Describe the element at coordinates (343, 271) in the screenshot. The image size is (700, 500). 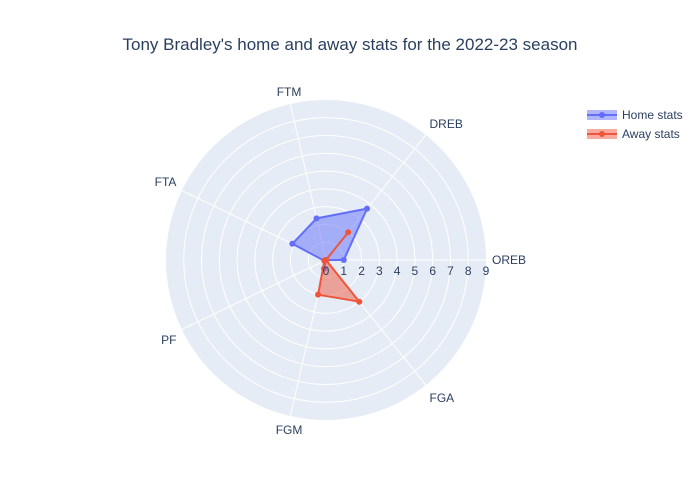
I see `radial-tick-1: 1` at that location.